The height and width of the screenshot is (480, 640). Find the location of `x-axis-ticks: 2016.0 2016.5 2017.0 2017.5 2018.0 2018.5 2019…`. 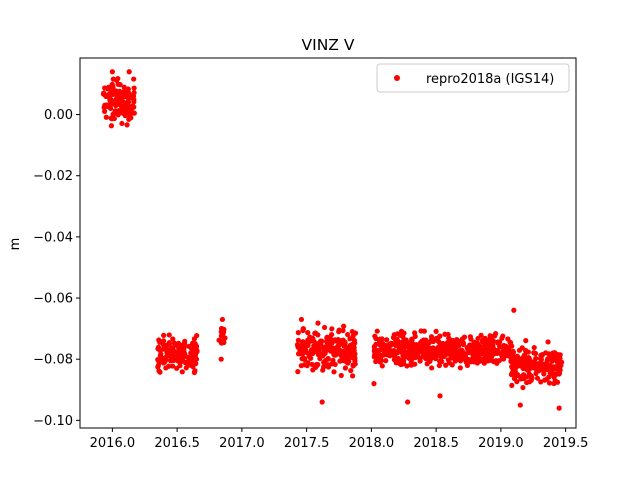

x-axis-ticks: 2016.0 2016.5 2017.0 2017.5 2018.0 2018.5 2019… is located at coordinates (339, 439).